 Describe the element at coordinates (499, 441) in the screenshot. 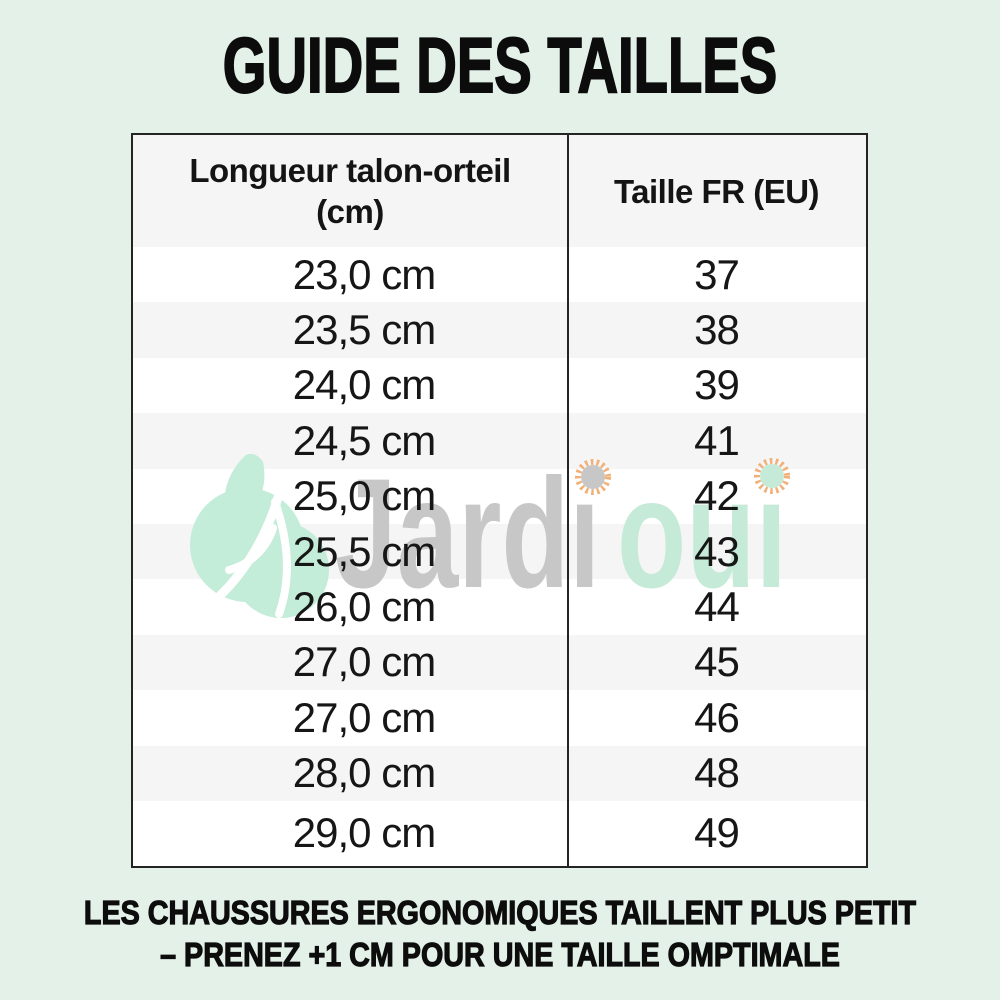

I see `table-row: 24,5 cm 41` at that location.